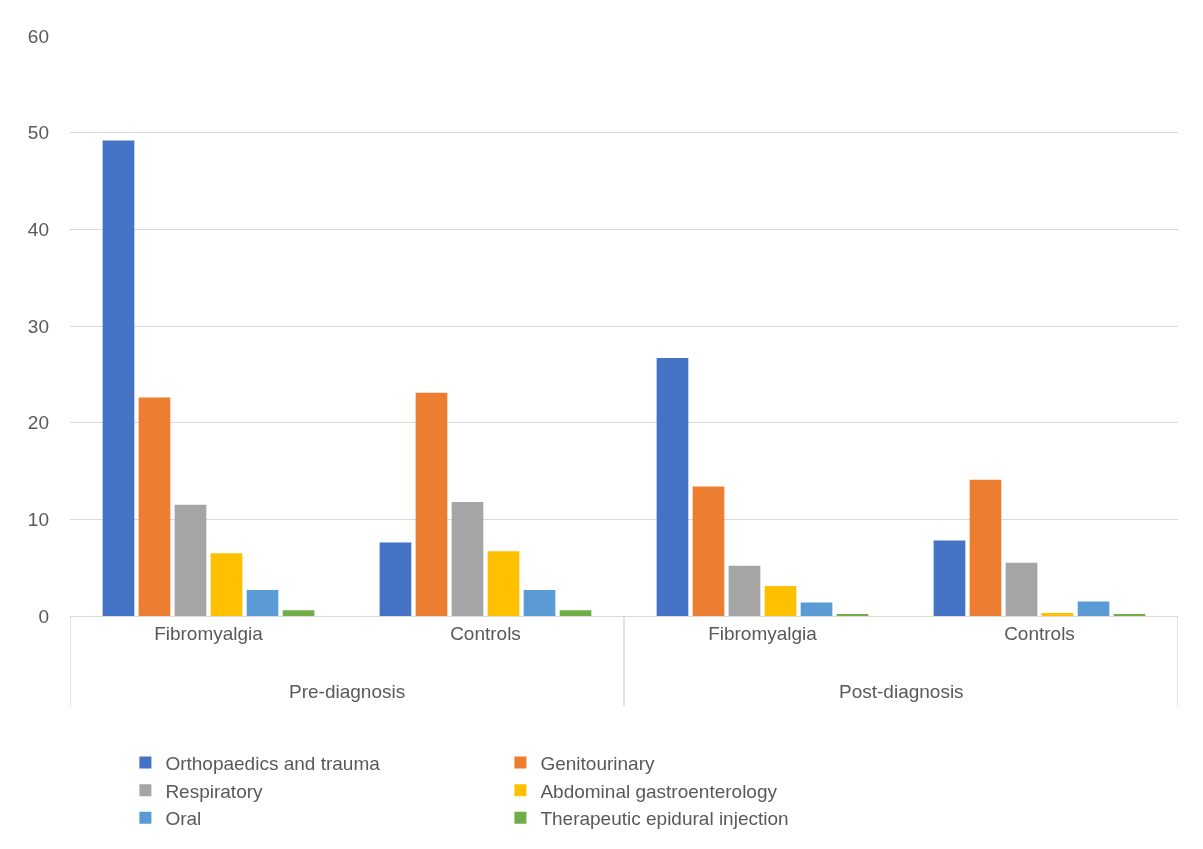 The width and height of the screenshot is (1203, 849). I want to click on y-tick-label: 0, so click(43, 616).